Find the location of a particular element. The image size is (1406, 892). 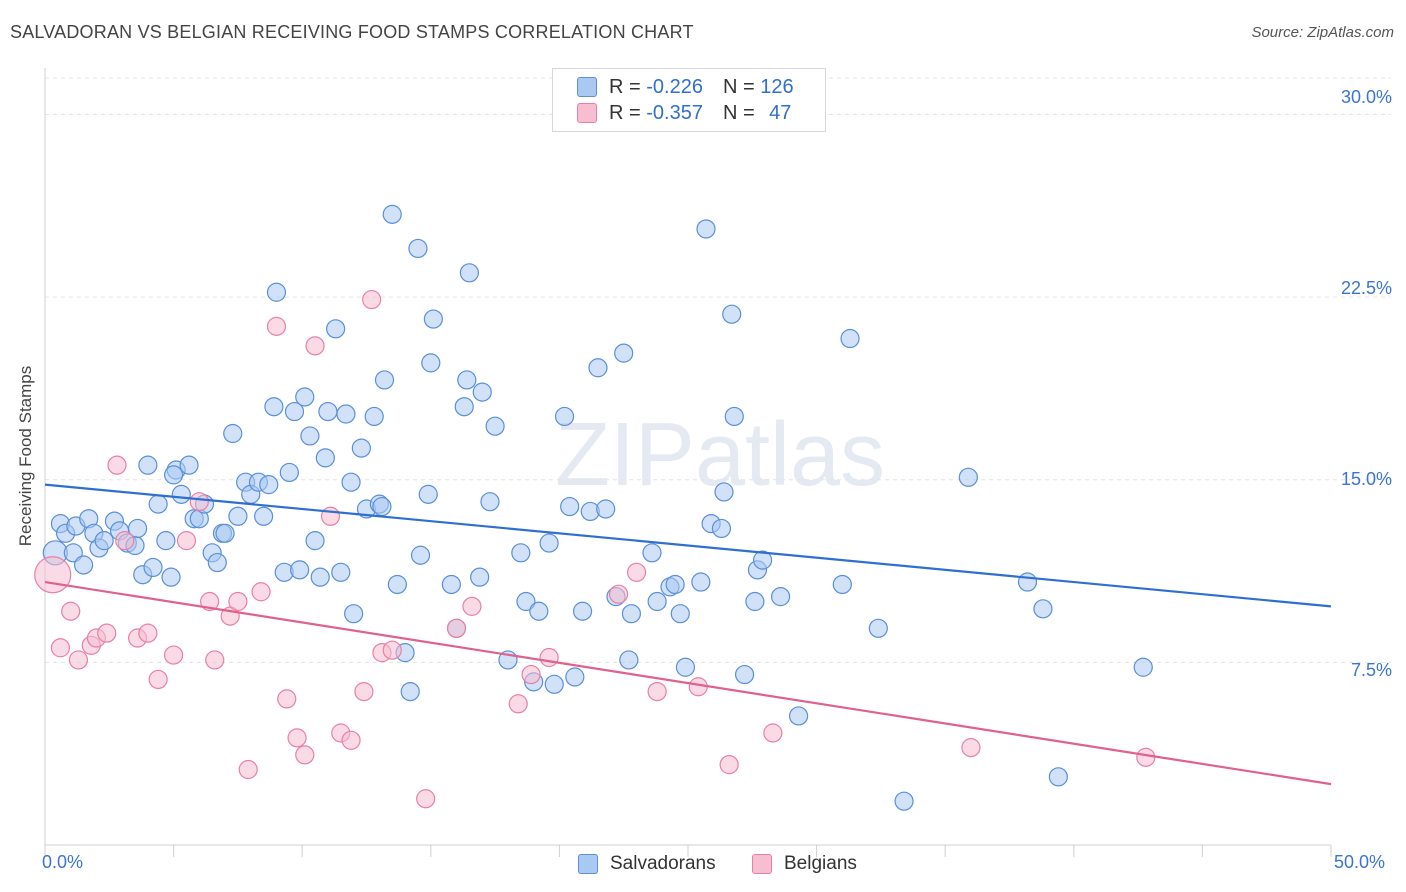

stats-row-salvadorans: R = -0.226 N = 126 is located at coordinates (685, 87).